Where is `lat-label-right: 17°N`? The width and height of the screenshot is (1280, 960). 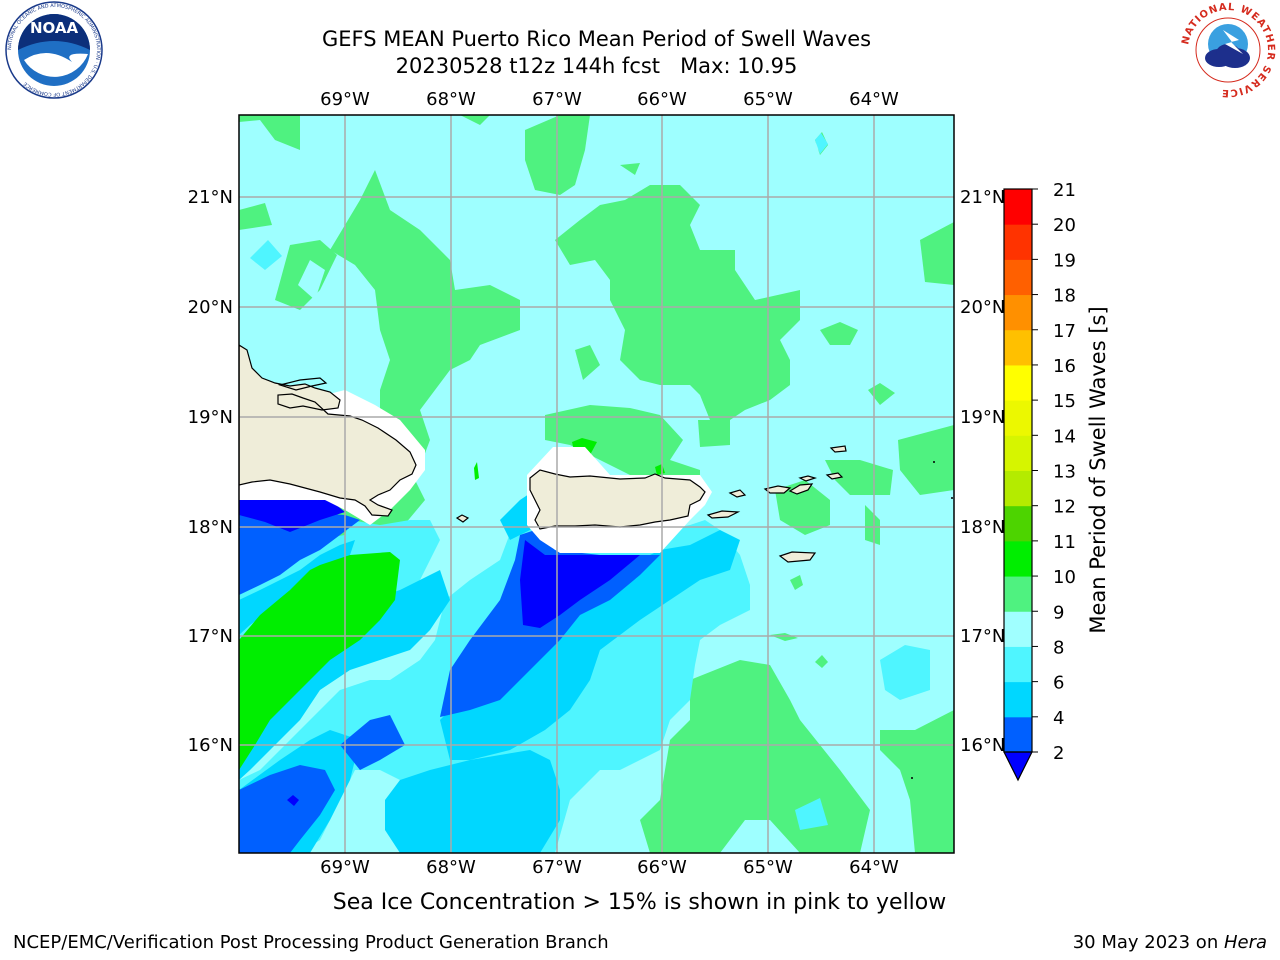
lat-label-right: 17°N is located at coordinates (982, 636).